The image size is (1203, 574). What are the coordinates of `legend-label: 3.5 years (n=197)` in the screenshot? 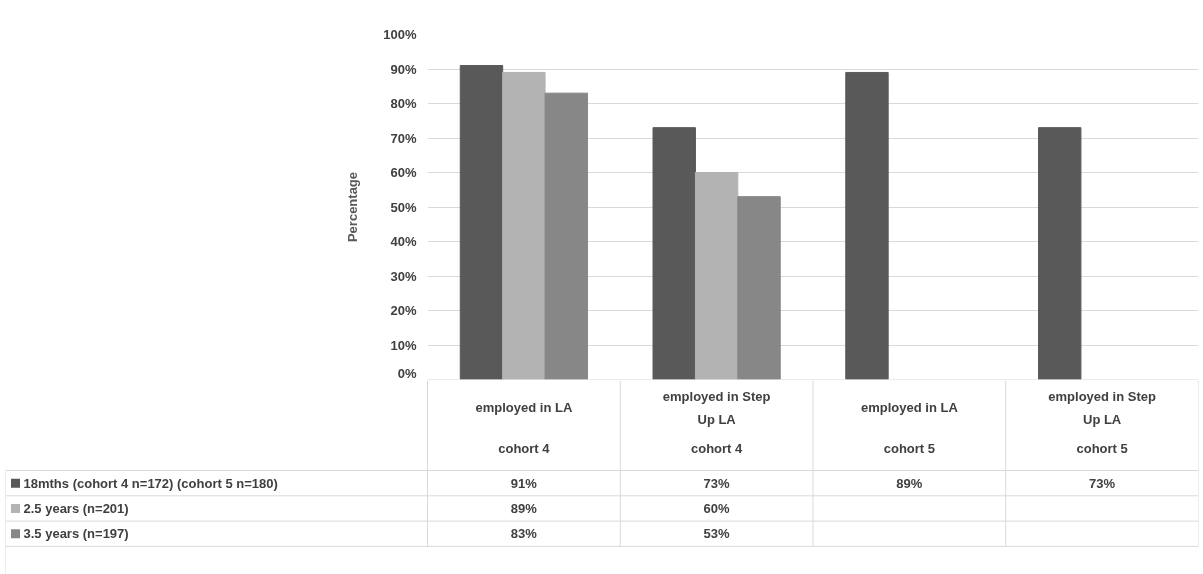 It's located at (76, 534).